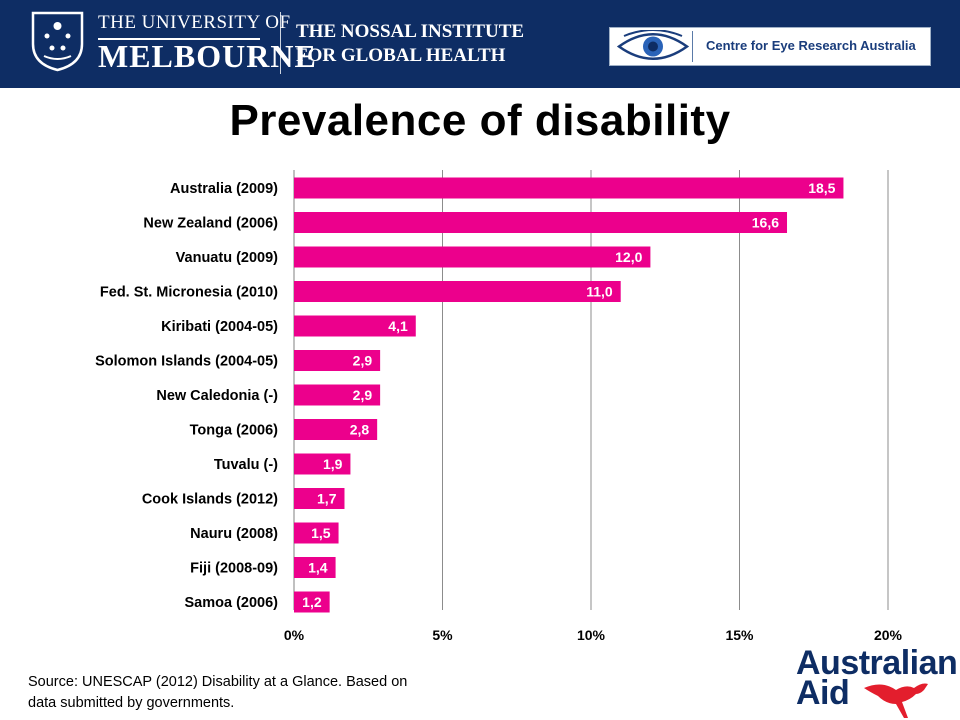  I want to click on category-label: Tonga (2006), so click(234, 431).